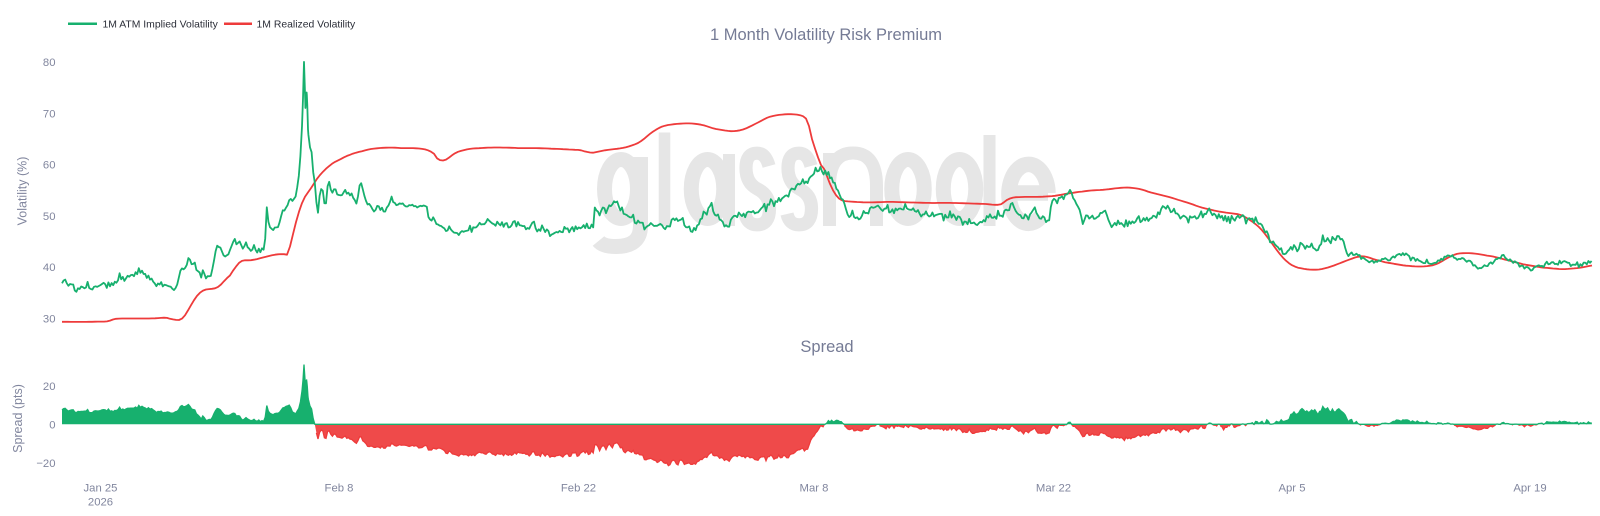 The height and width of the screenshot is (516, 1600). I want to click on svg-text: 0, so click(52, 425).